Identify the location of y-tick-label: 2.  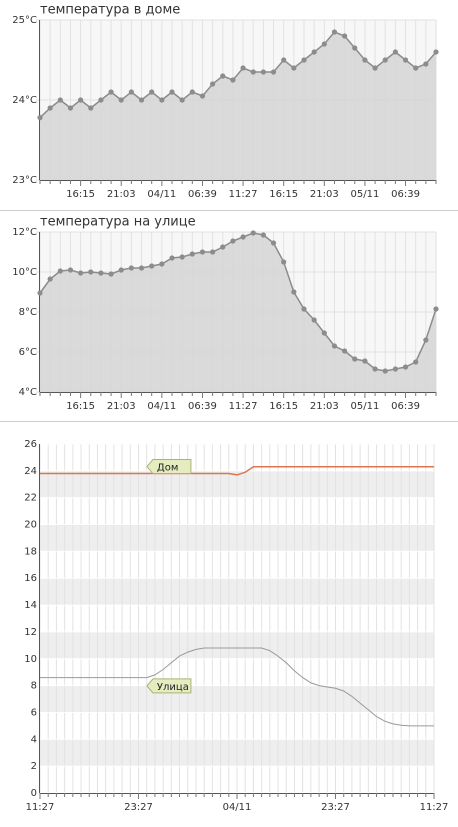
(34, 766).